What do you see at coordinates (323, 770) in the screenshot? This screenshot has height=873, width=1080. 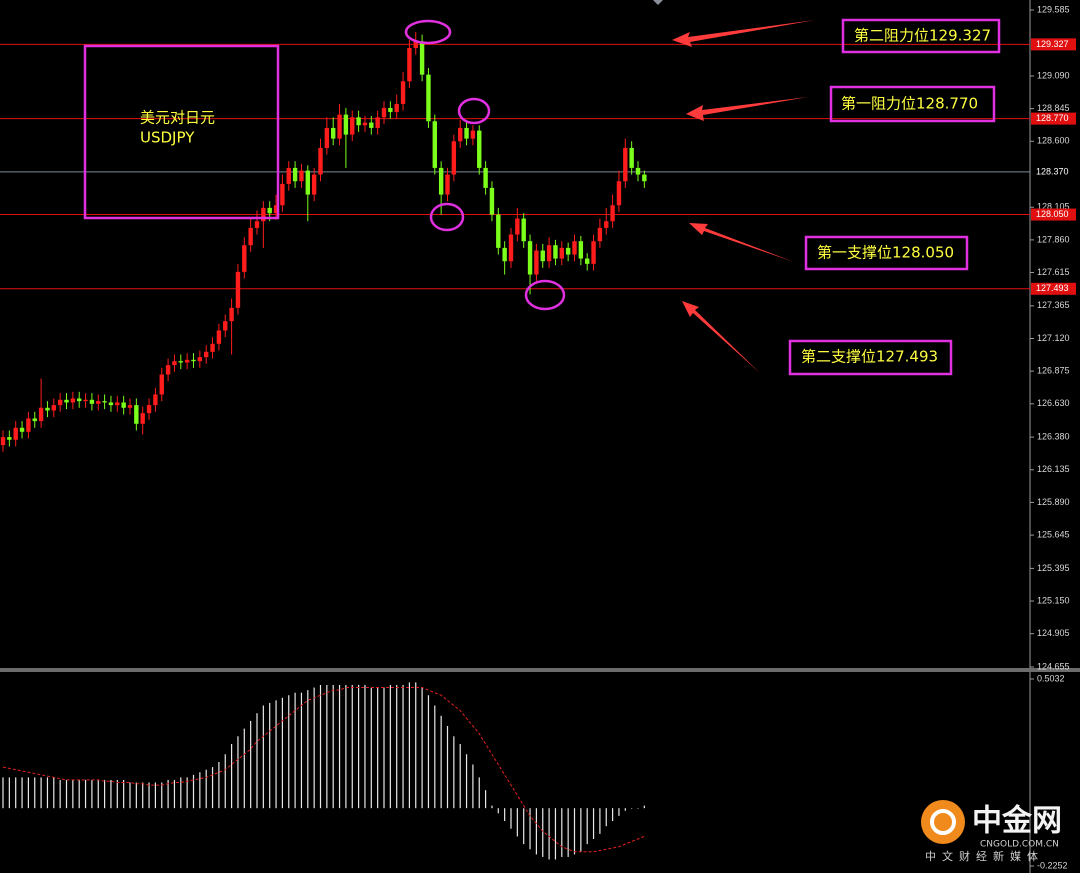 I see `signal-line` at bounding box center [323, 770].